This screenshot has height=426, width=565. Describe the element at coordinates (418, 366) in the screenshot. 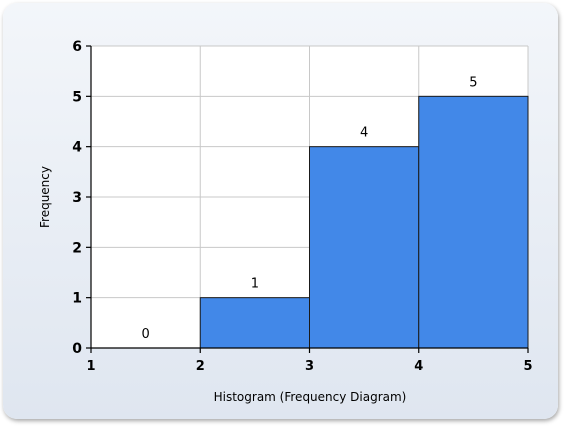

I see `x-tick-label: 4` at that location.